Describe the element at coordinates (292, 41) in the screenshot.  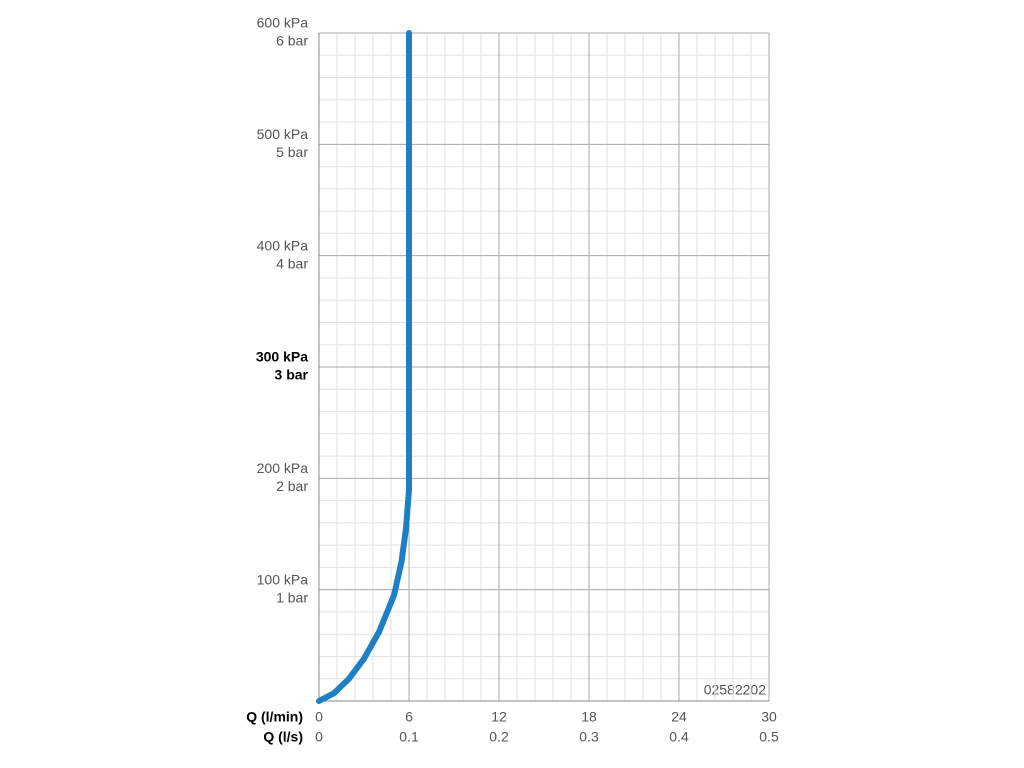
I see `y-tick-label-bar: 6 bar` at that location.